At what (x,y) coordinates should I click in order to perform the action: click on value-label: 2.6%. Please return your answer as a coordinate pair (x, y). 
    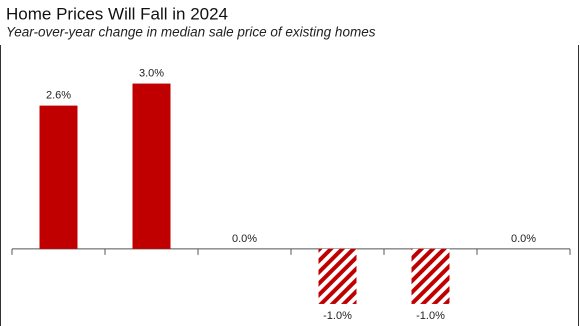
    Looking at the image, I should click on (58, 96).